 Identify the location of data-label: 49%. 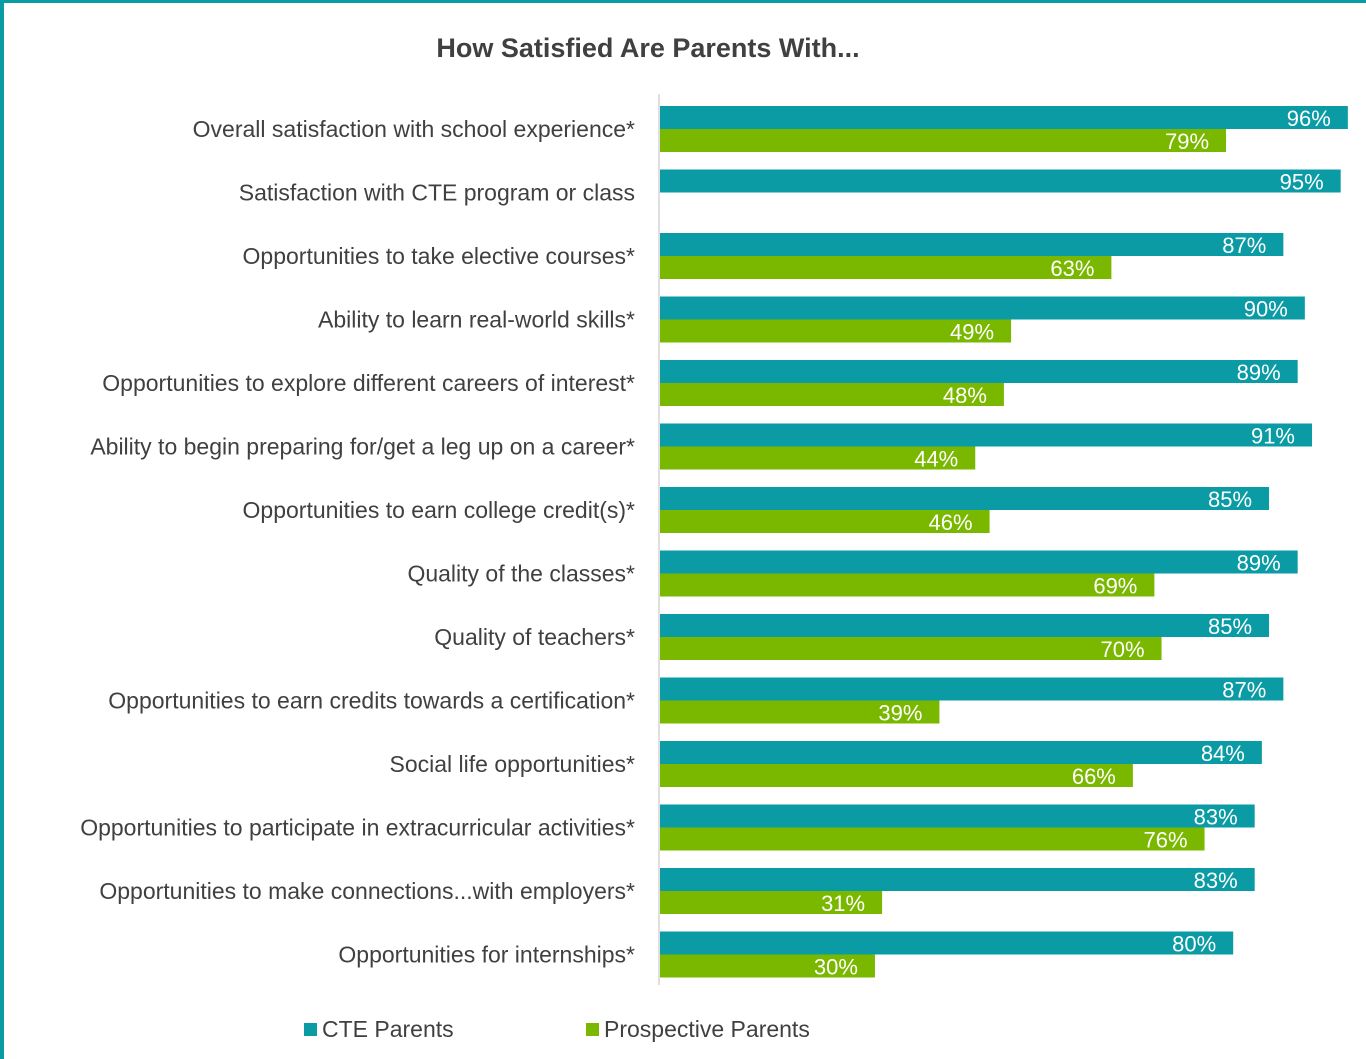
(972, 332).